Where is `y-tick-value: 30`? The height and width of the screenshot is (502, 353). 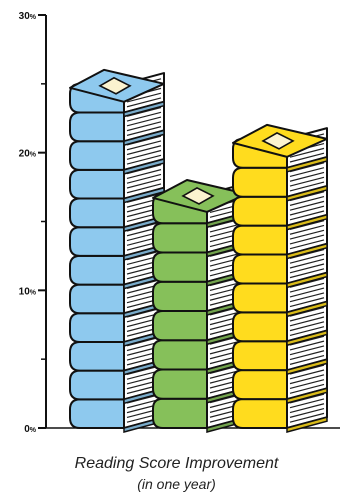
y-tick-value: 30 is located at coordinates (25, 16).